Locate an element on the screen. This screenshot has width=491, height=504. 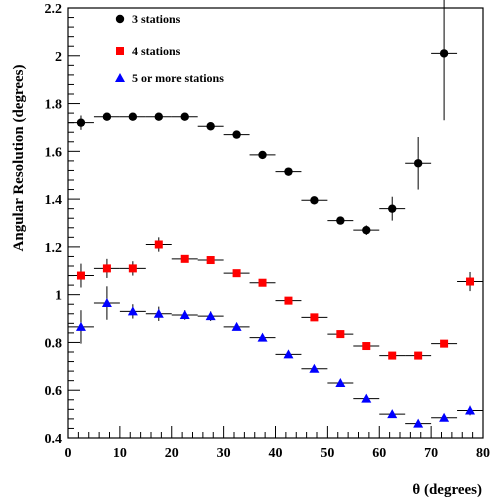
legend-label: 3 stations is located at coordinates (156, 19).